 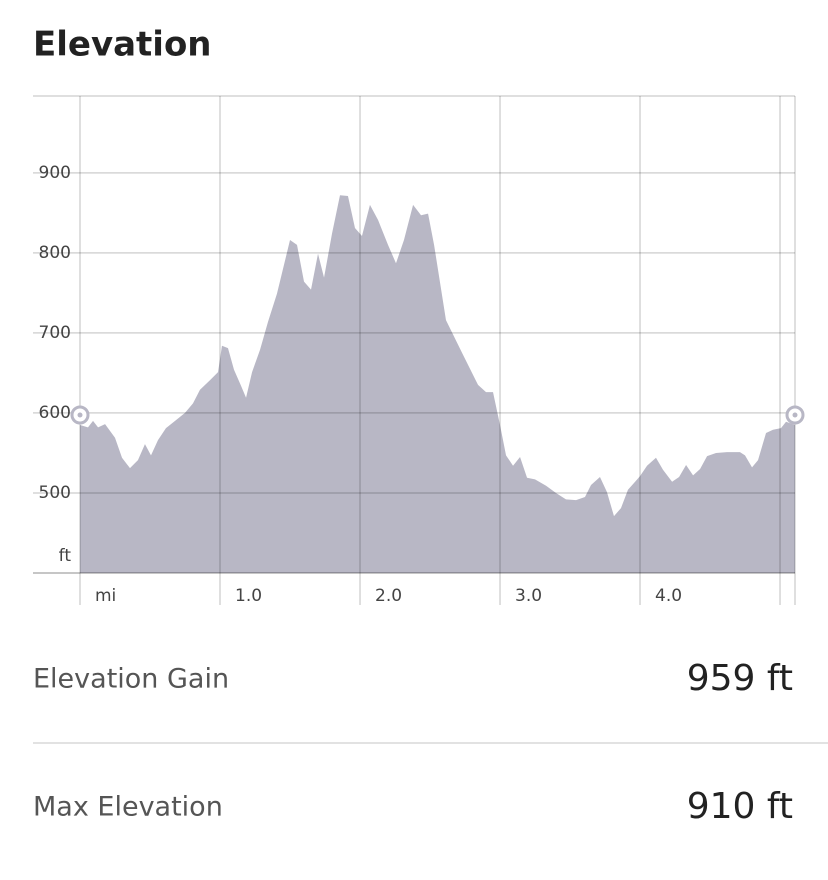 I want to click on x-tick-label: 2.0, so click(x=388, y=596).